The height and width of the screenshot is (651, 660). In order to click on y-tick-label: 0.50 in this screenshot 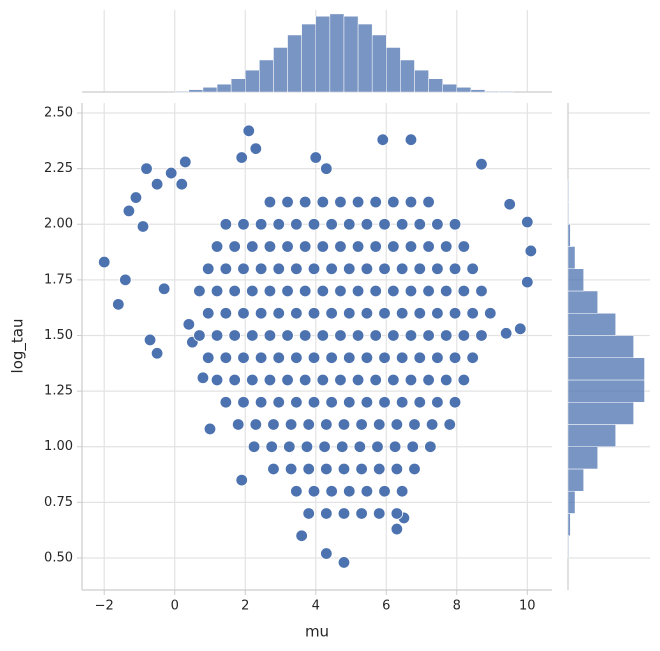, I will do `click(58, 557)`.